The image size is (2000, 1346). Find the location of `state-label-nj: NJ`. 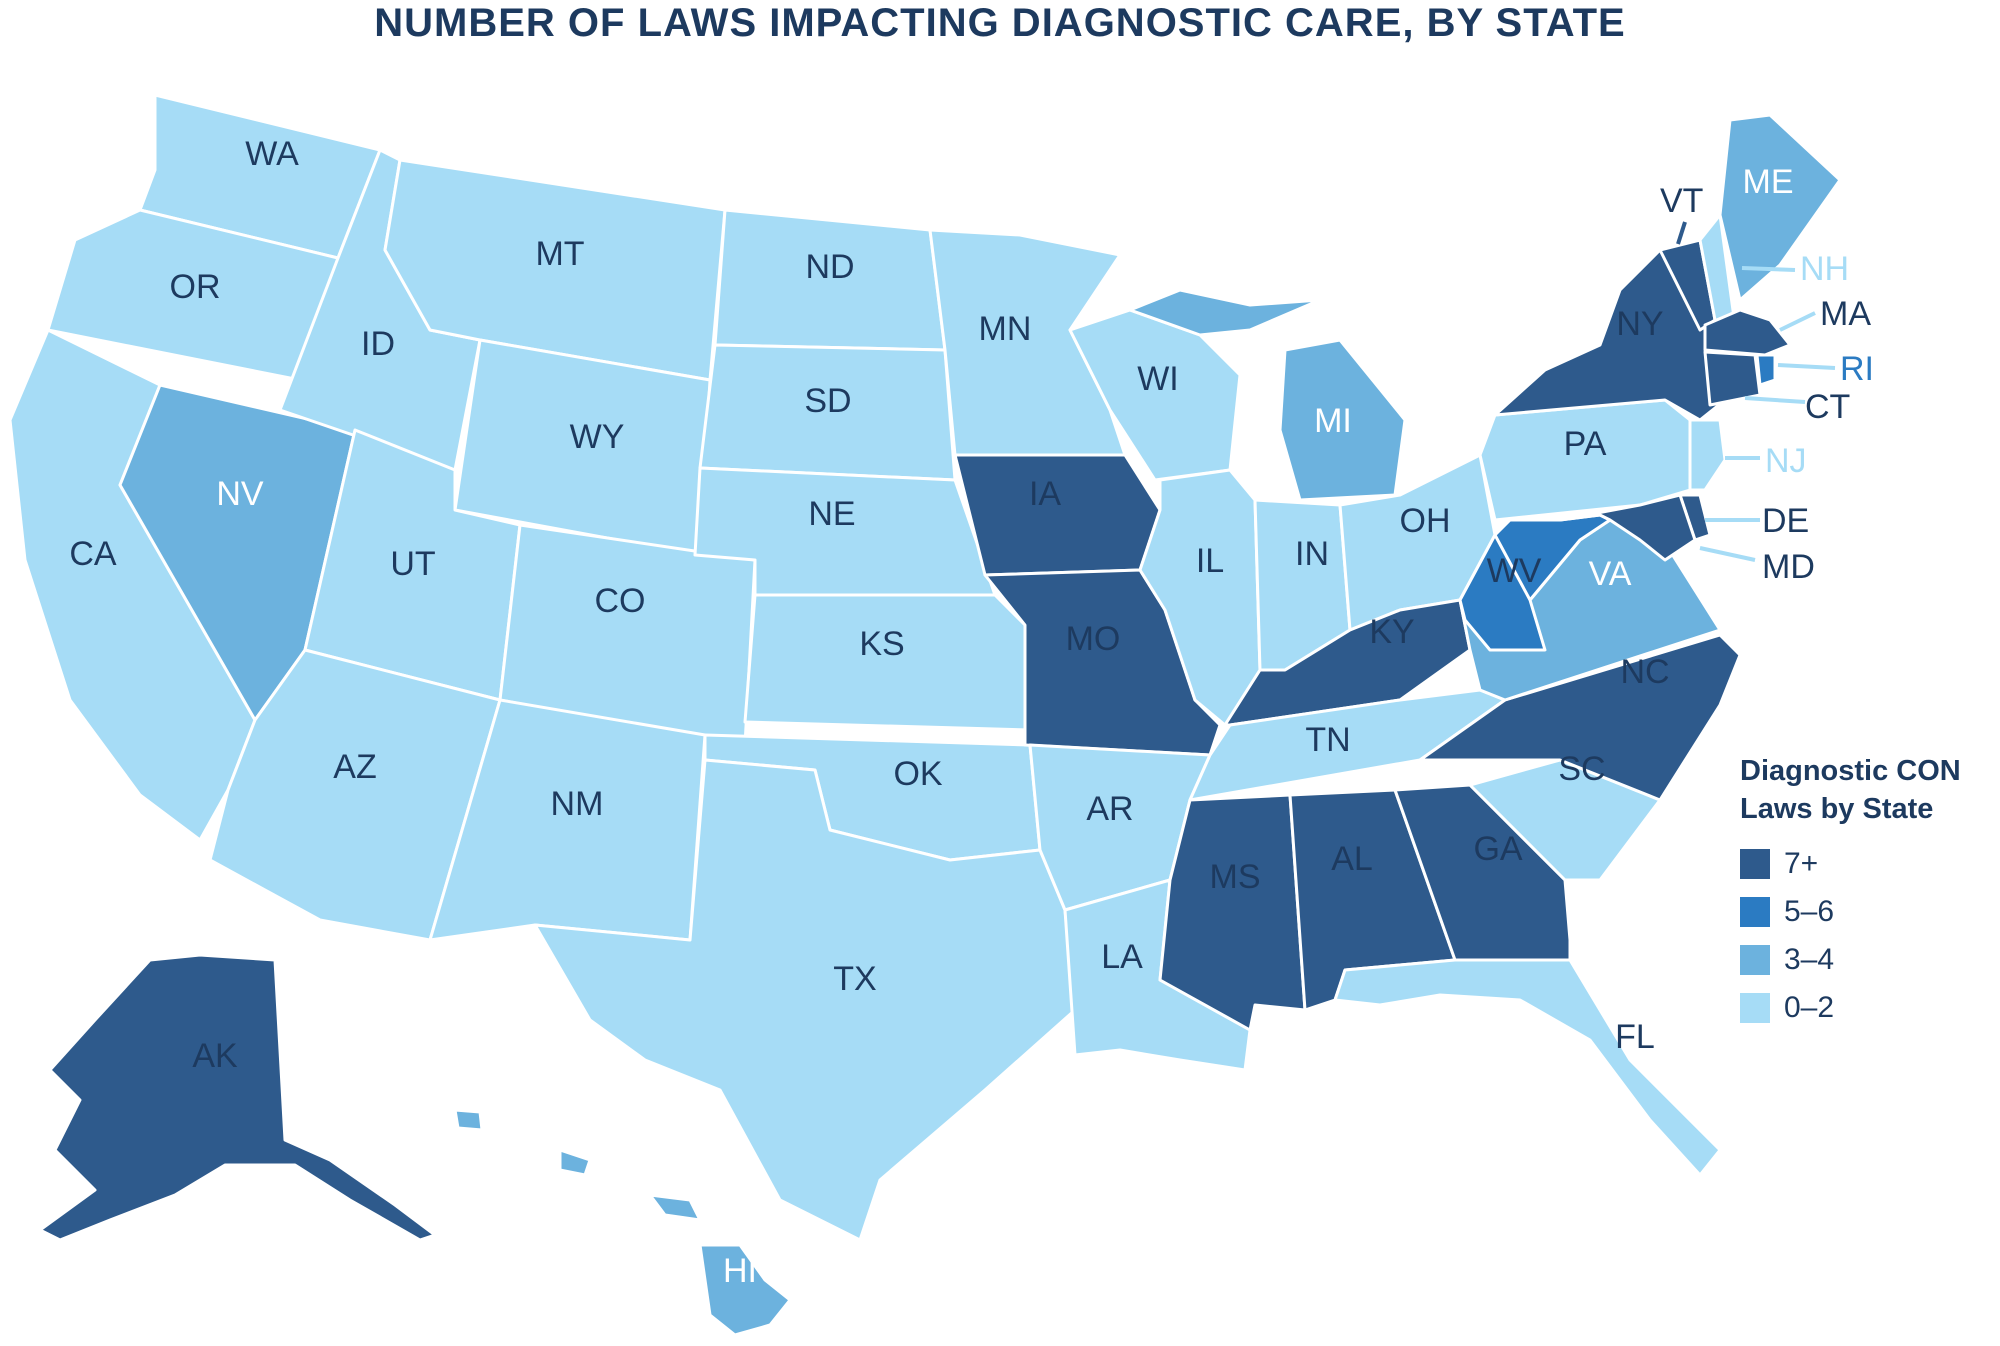

state-label-nj: NJ is located at coordinates (1786, 461).